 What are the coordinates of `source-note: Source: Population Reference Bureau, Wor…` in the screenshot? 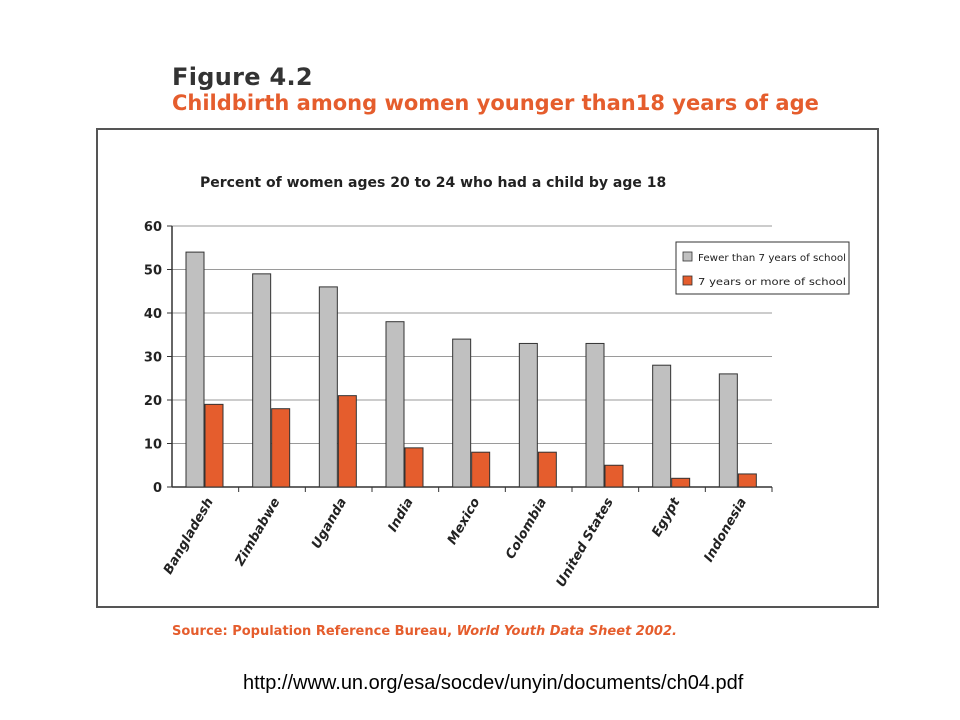 It's located at (424, 631).